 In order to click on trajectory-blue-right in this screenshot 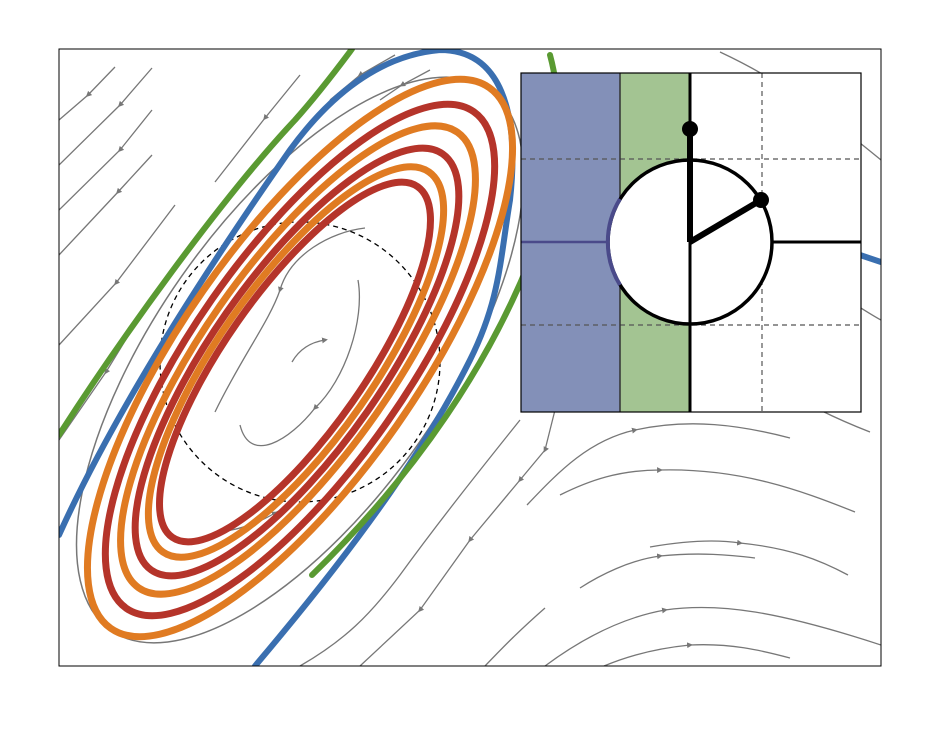, I will do `click(869, 258)`.